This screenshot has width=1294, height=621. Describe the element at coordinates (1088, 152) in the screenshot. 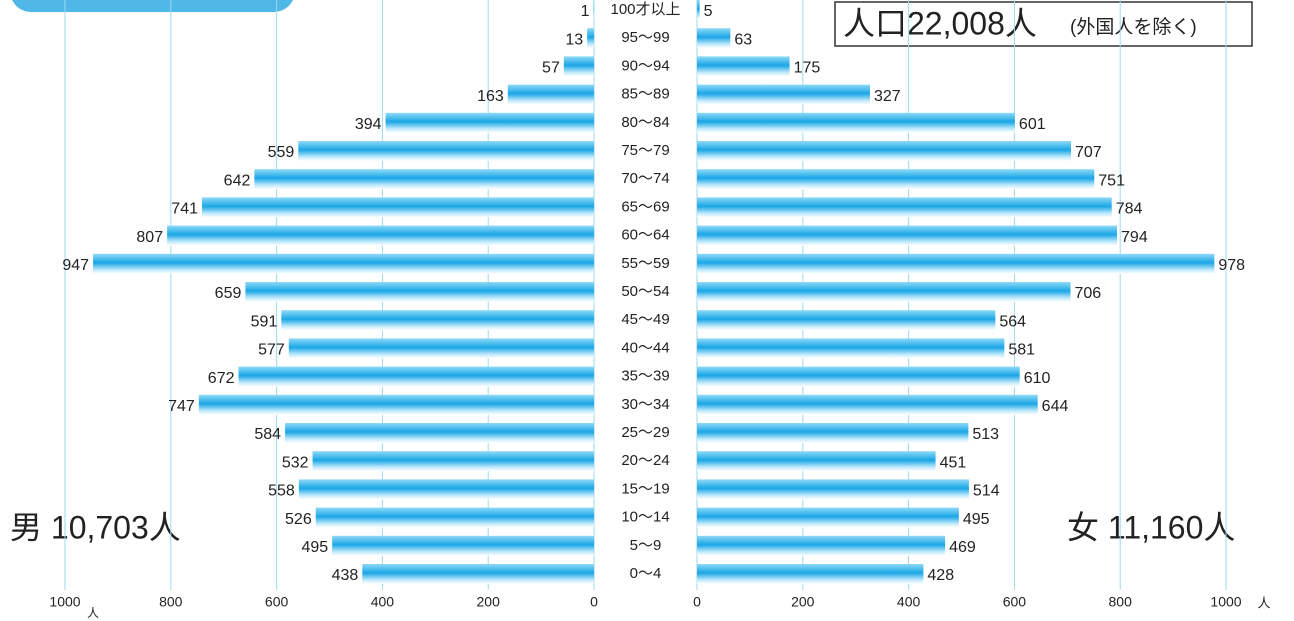

I see `value-label: 707` at that location.